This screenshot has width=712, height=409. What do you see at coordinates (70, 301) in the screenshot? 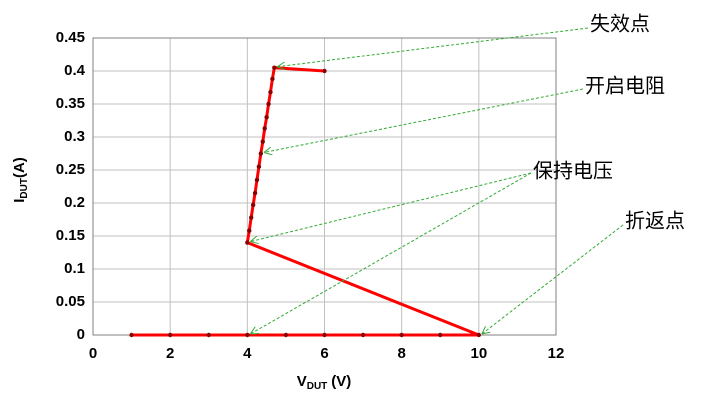
I see `y-tick-label: 0.05` at bounding box center [70, 301].